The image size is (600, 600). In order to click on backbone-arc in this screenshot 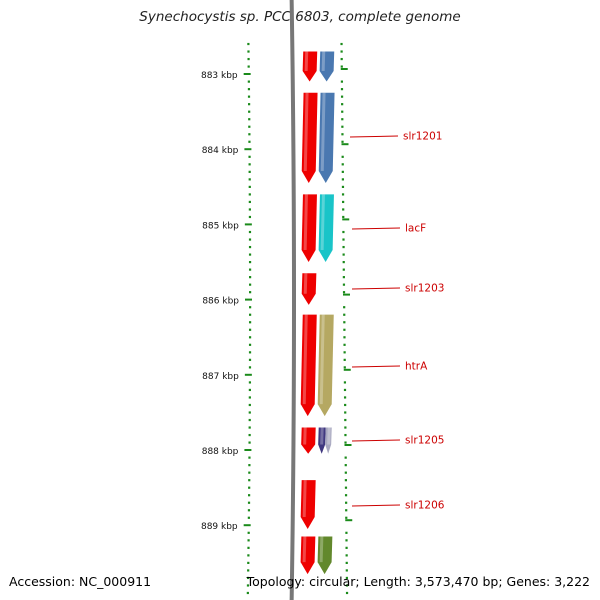, I will do `click(292, 300)`.